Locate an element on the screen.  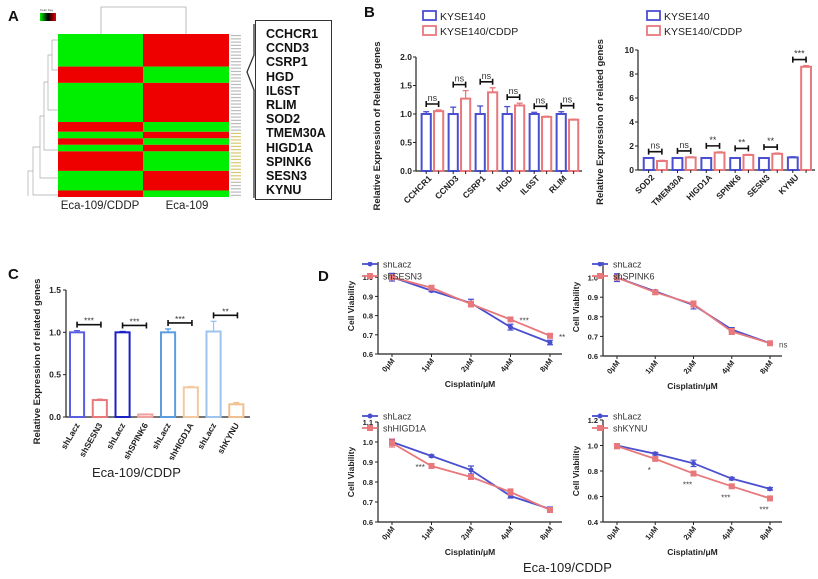
y-tick-label: 0.6 is located at coordinates (593, 497).